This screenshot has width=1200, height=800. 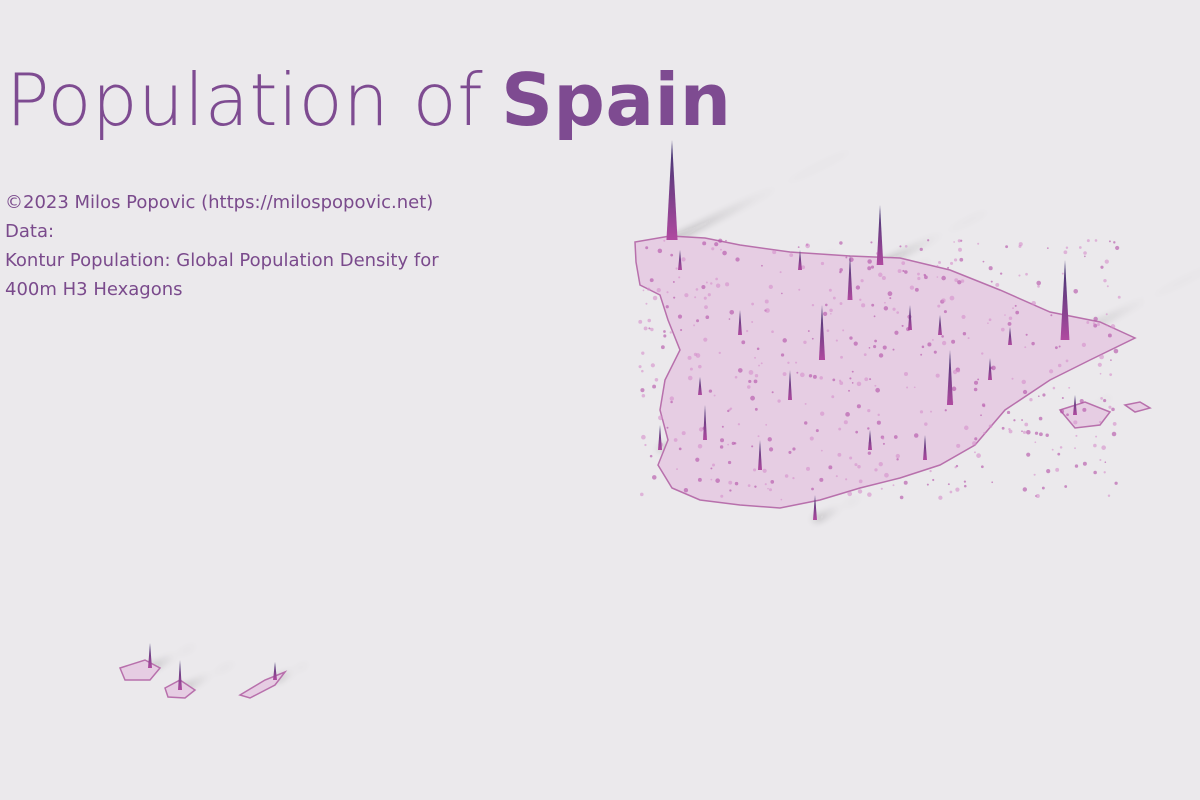 I want to click on credit-line: Data:, so click(x=30, y=231).